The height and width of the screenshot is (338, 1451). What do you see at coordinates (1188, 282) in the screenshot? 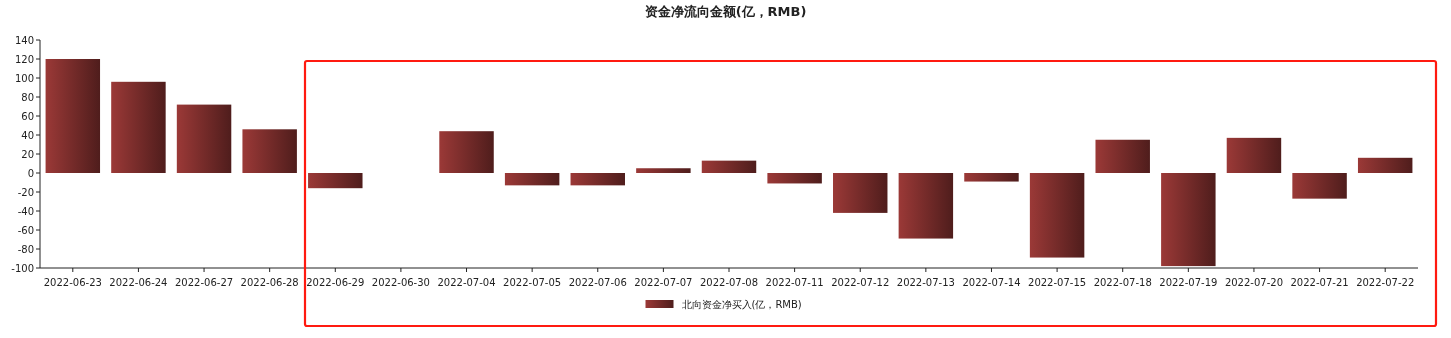
I see `x-tick-label: 2022-07-19` at bounding box center [1188, 282].